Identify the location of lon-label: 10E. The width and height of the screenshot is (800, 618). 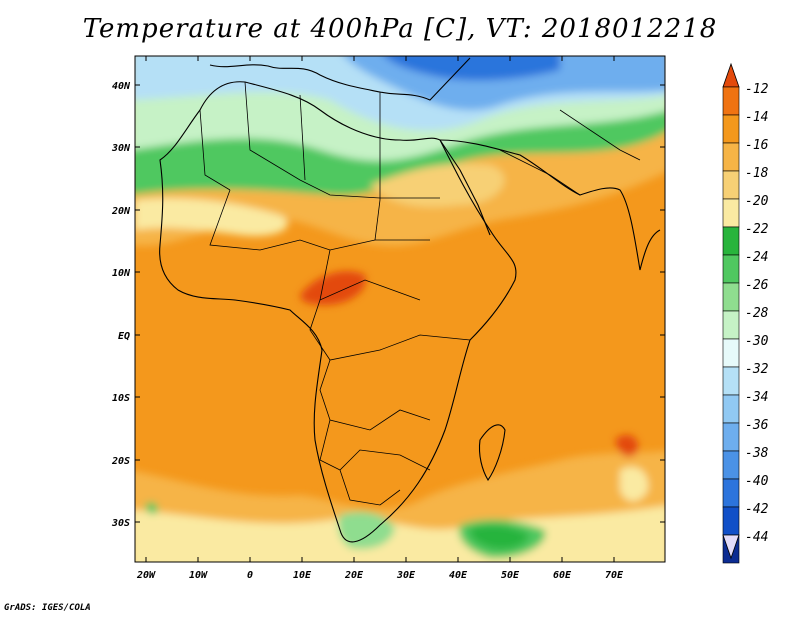
(302, 575).